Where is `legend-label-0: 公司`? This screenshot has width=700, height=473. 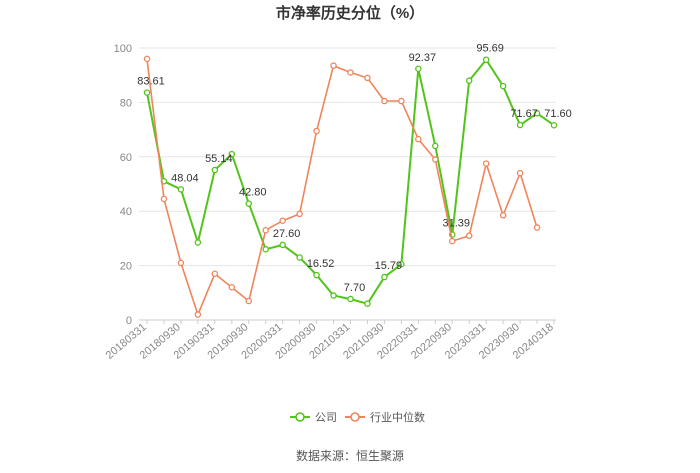
legend-label-0: 公司 is located at coordinates (326, 418).